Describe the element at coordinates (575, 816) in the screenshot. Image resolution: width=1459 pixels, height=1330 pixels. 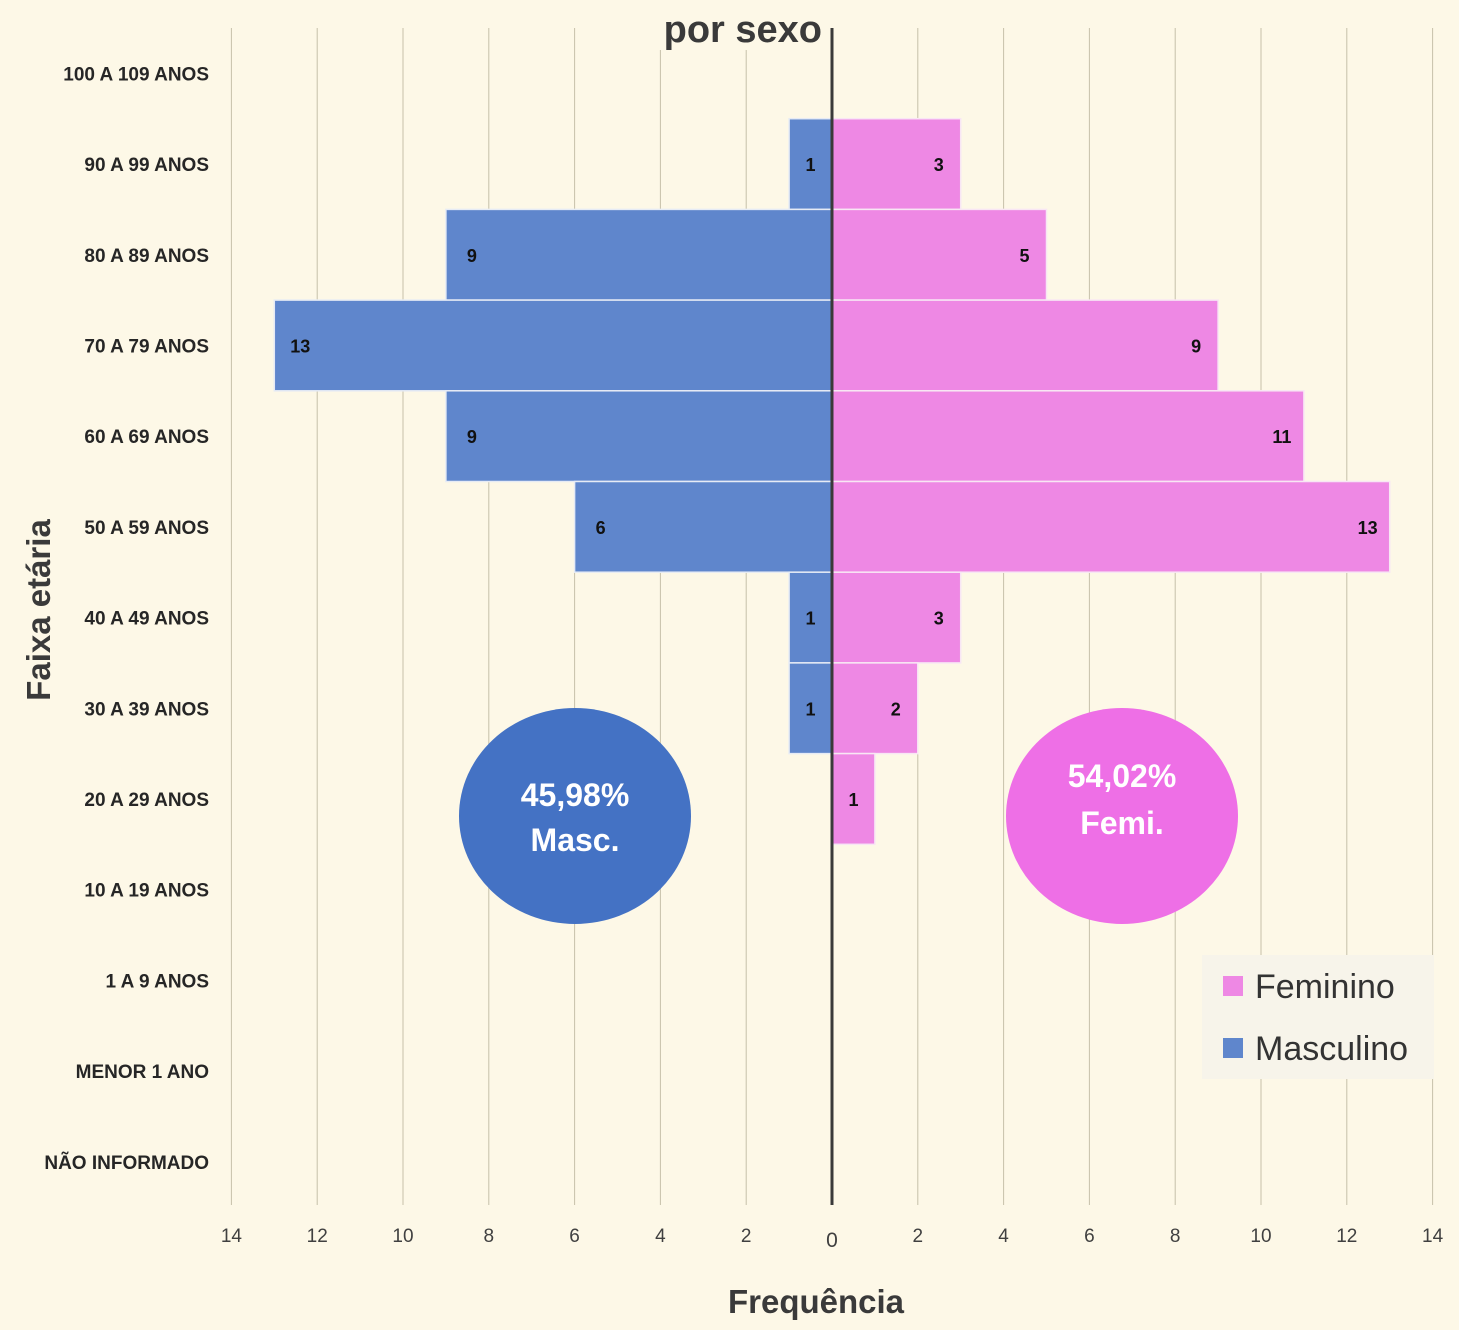
I see `percent-bubble-masculino` at that location.